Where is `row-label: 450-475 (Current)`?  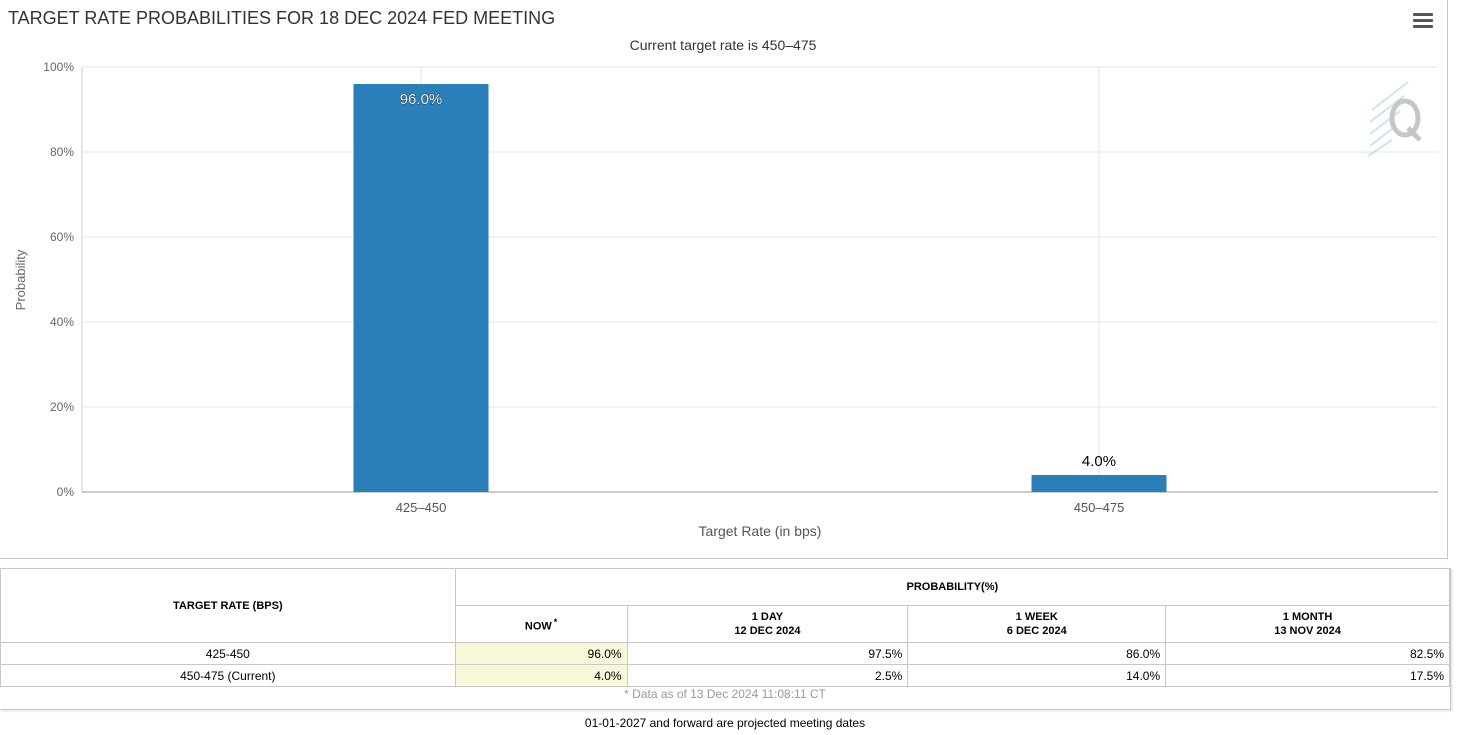
row-label: 450-475 (Current) is located at coordinates (228, 675).